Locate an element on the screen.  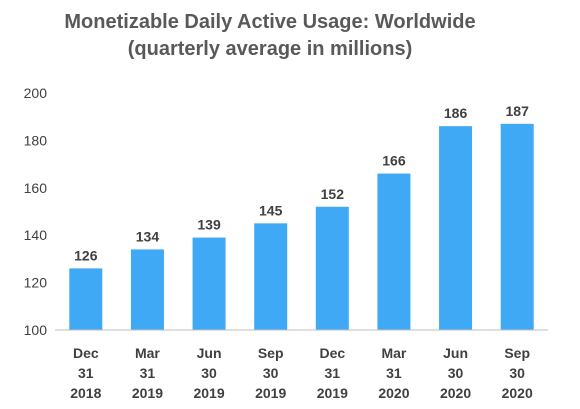
y-tick-label: 160 is located at coordinates (36, 188).